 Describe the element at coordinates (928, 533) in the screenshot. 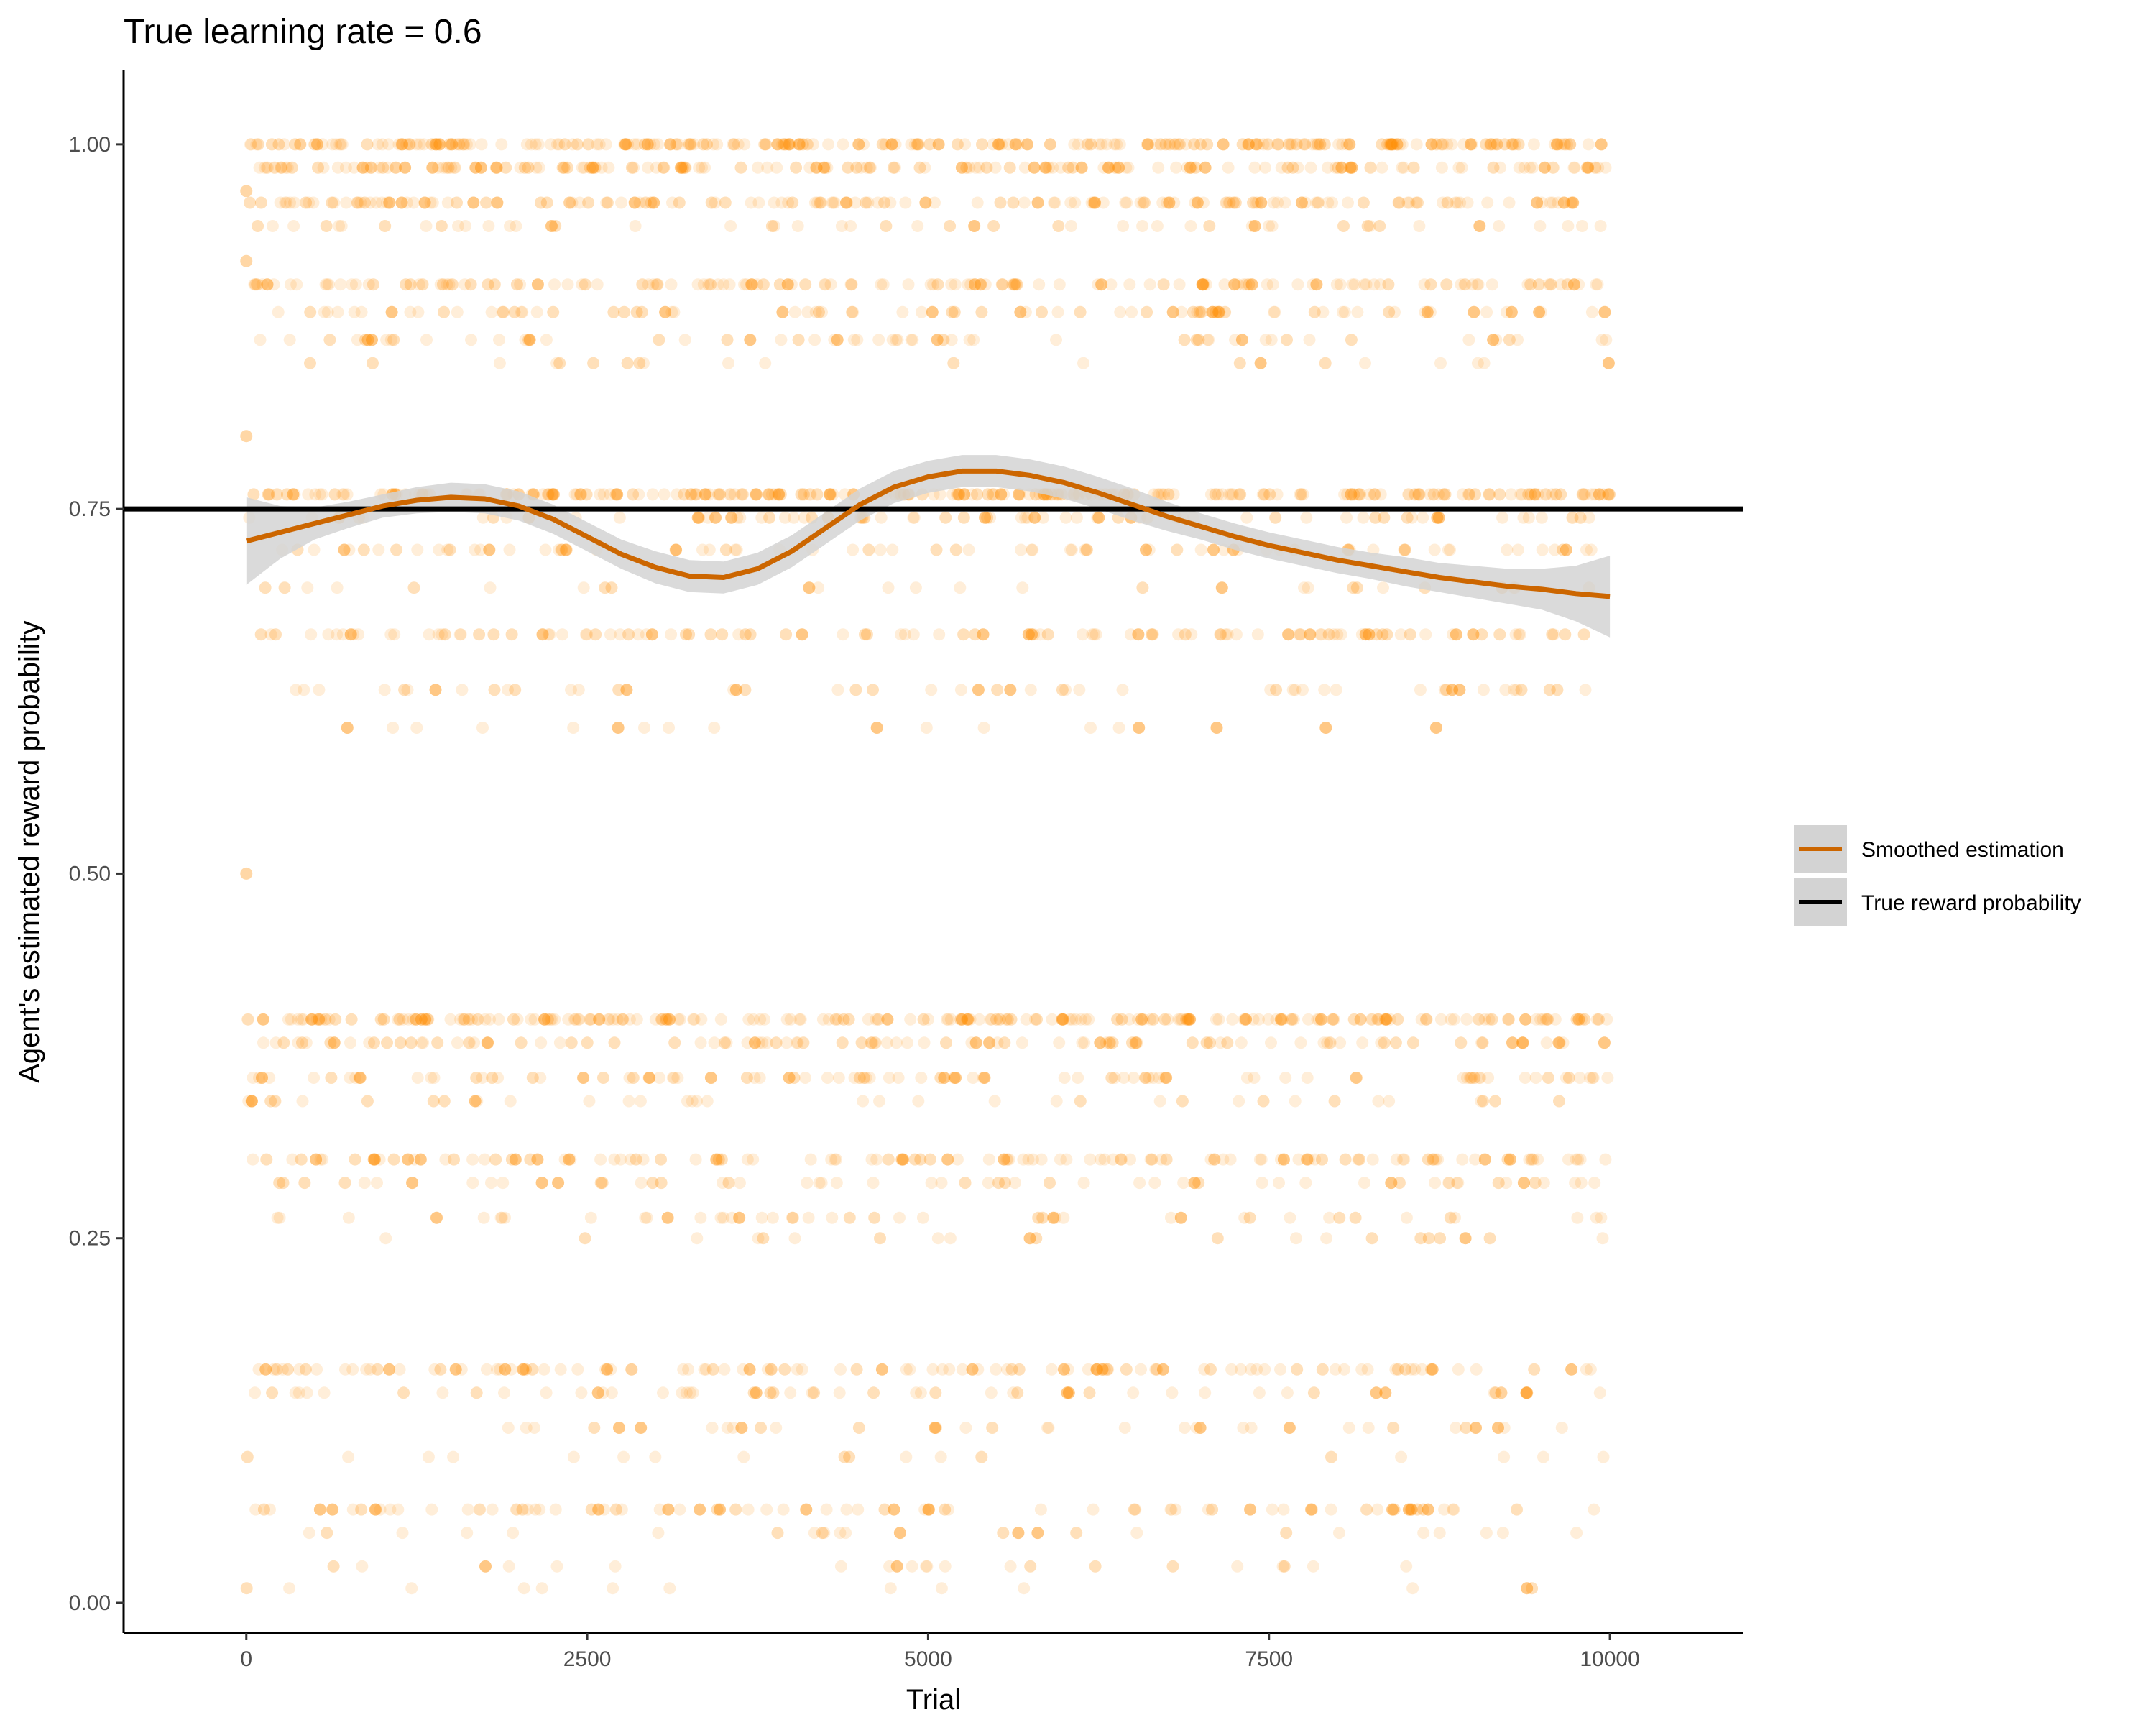

I see `smoothed-line-layer` at that location.